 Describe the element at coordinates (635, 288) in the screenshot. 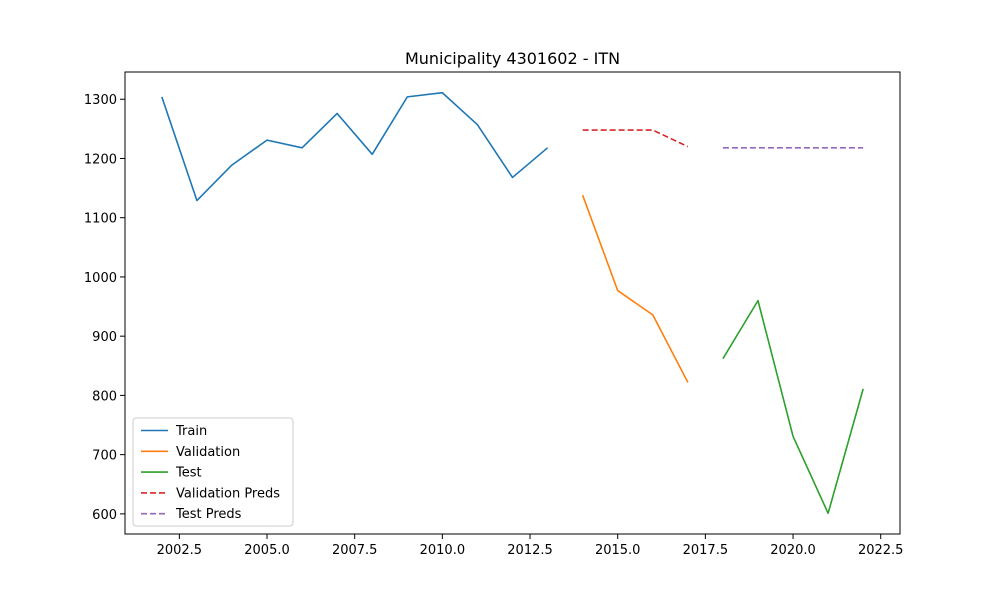

I see `series-line-validation` at that location.